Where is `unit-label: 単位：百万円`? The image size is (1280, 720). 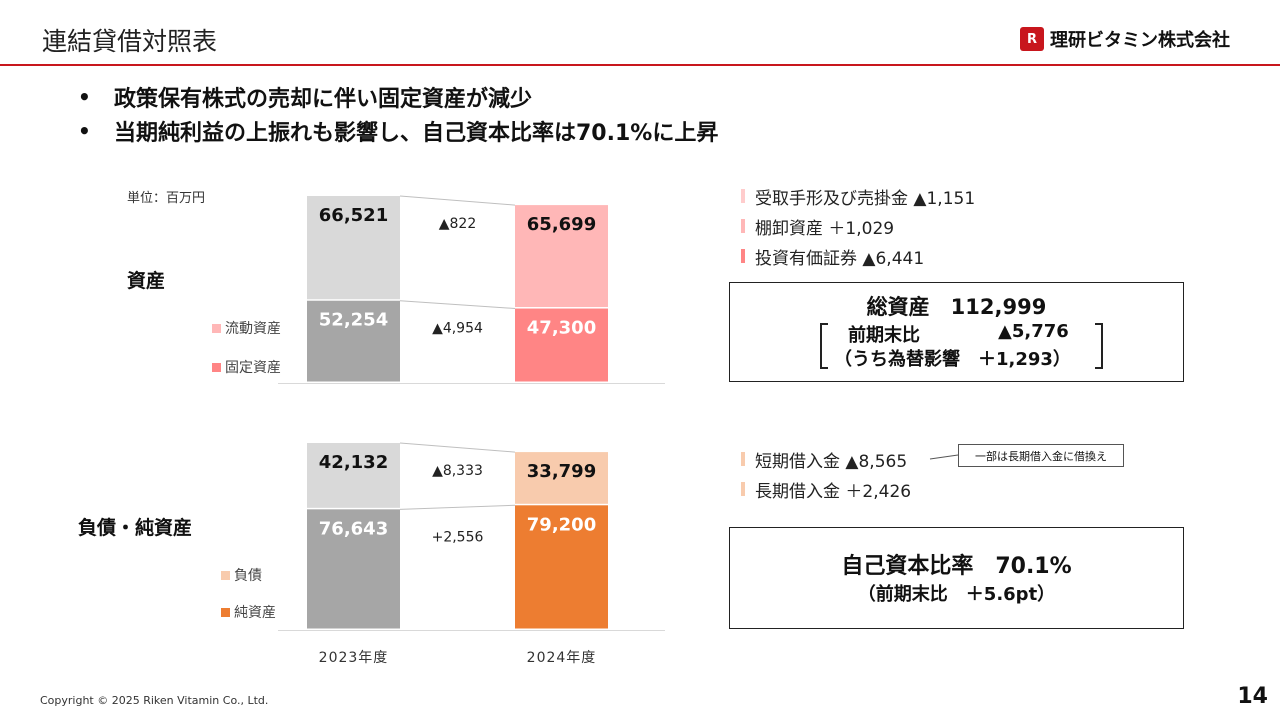
unit-label: 単位：百万円 is located at coordinates (166, 198).